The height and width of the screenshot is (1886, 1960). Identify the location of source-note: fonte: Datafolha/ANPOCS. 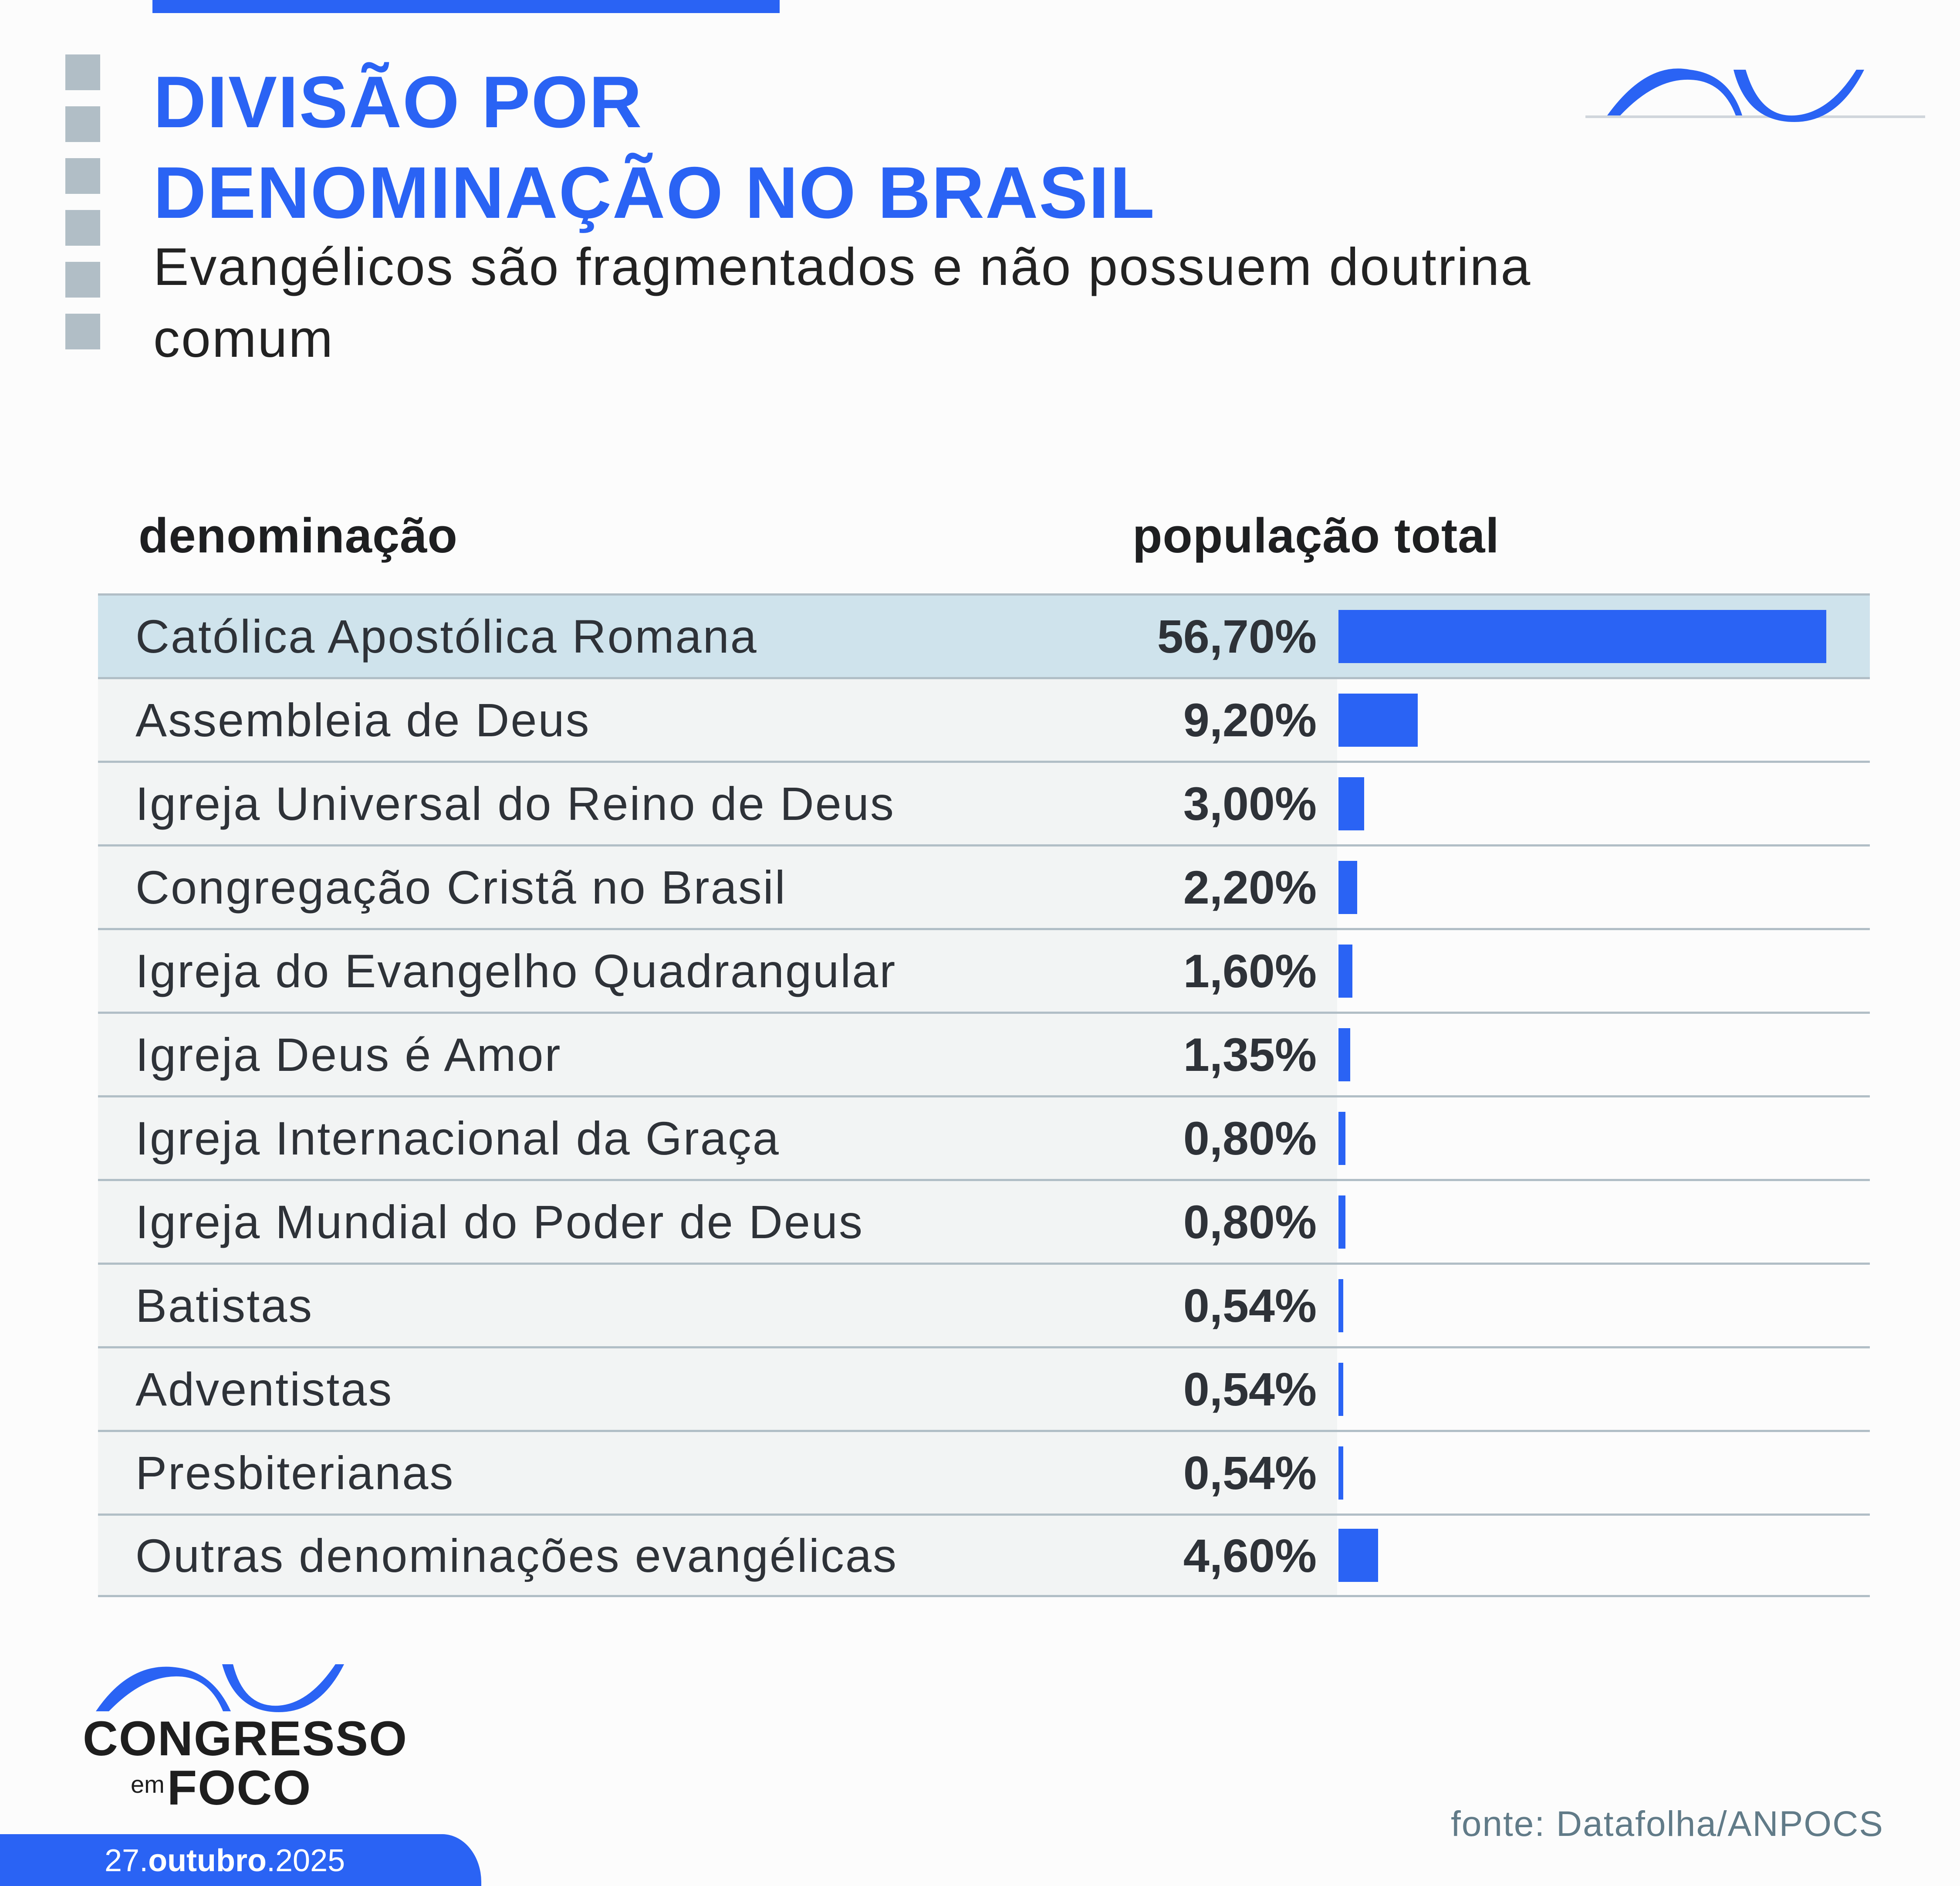
(1667, 1824).